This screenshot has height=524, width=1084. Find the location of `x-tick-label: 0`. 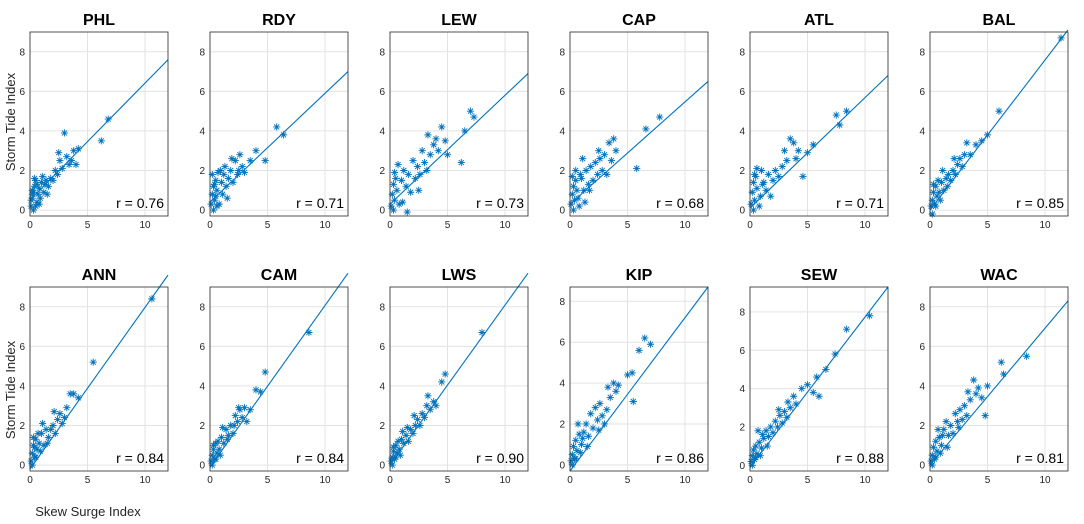

x-tick-label: 0 is located at coordinates (210, 480).